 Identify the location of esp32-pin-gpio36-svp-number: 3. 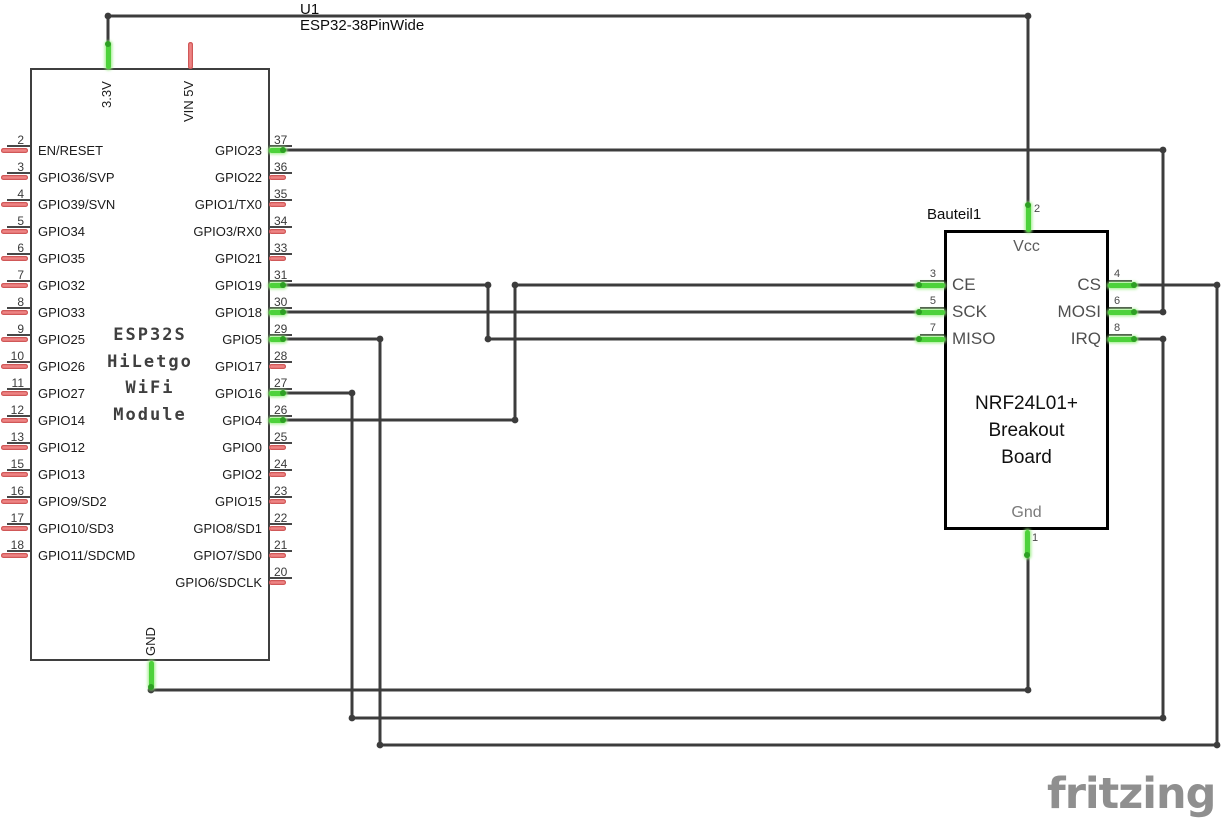
(20, 167).